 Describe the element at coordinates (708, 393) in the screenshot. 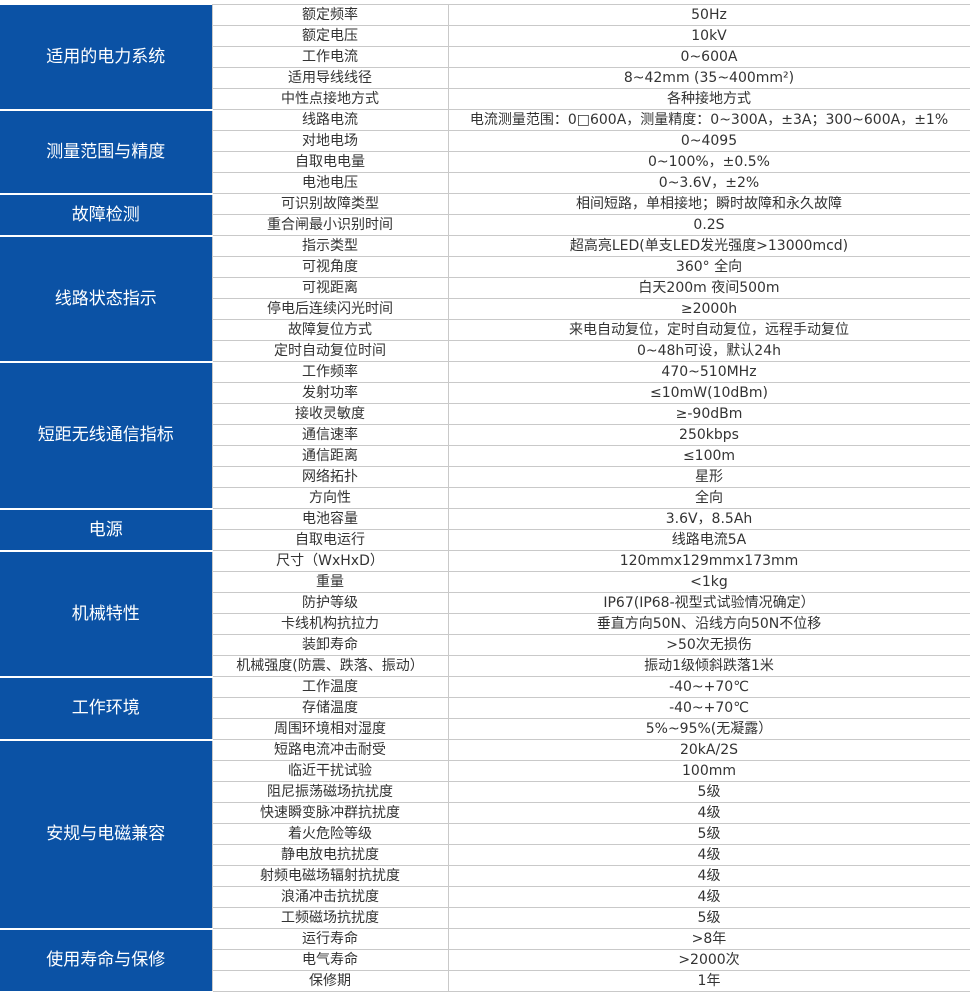

I see `spec-value: ≤10mW(10dBm)` at that location.